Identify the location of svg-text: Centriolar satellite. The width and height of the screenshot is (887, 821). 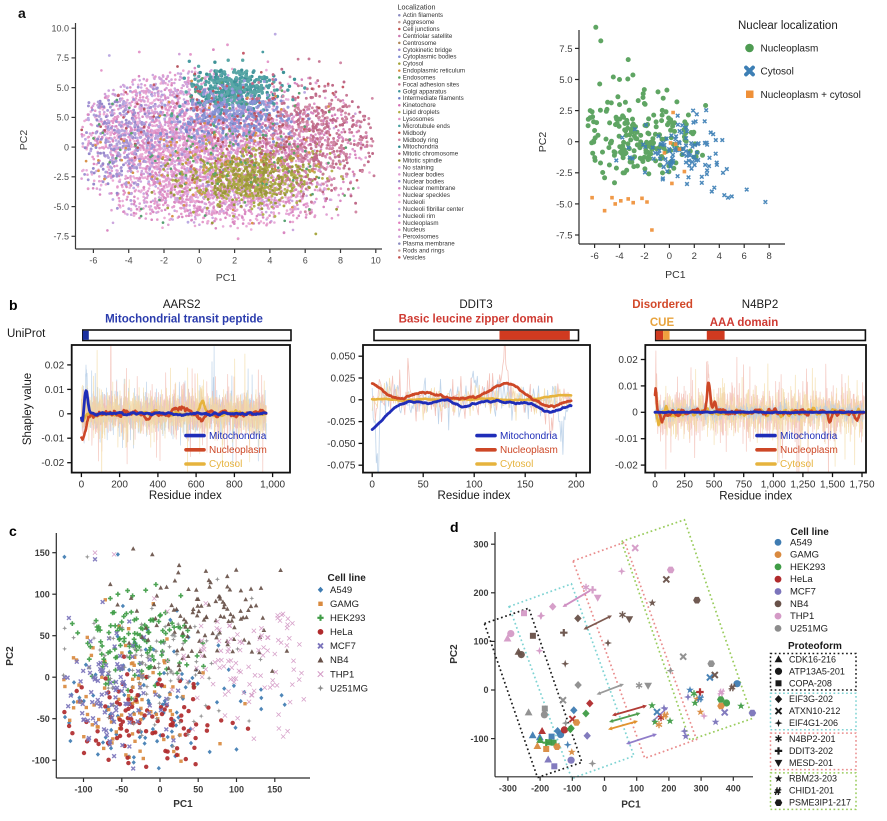
(428, 36).